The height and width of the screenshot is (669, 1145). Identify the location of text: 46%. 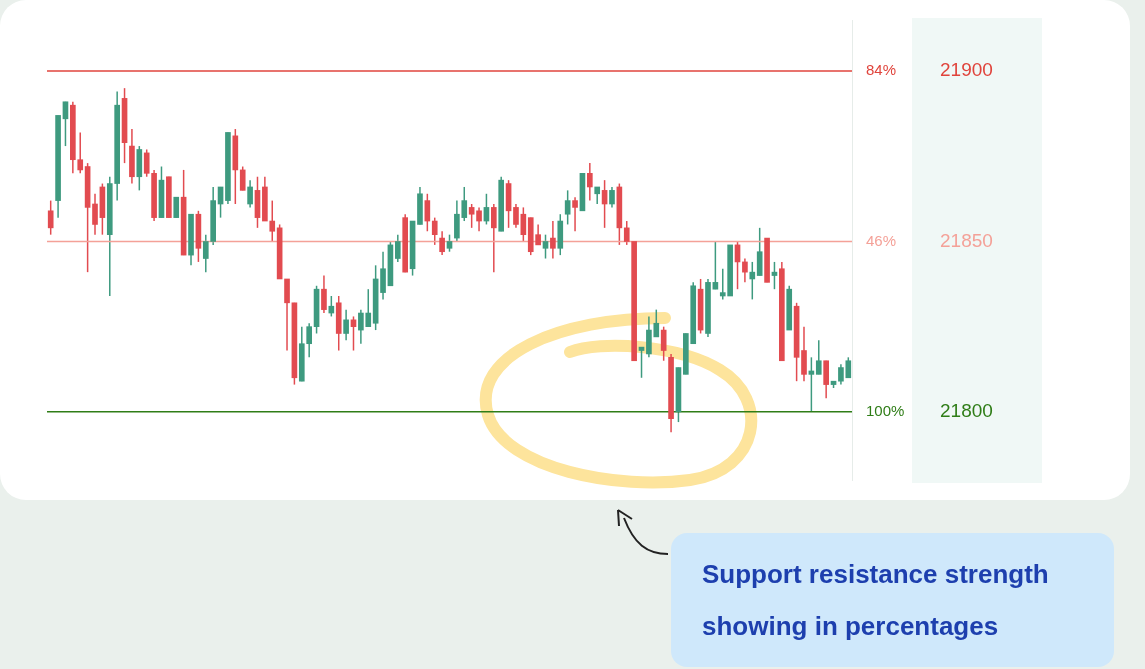
(881, 240).